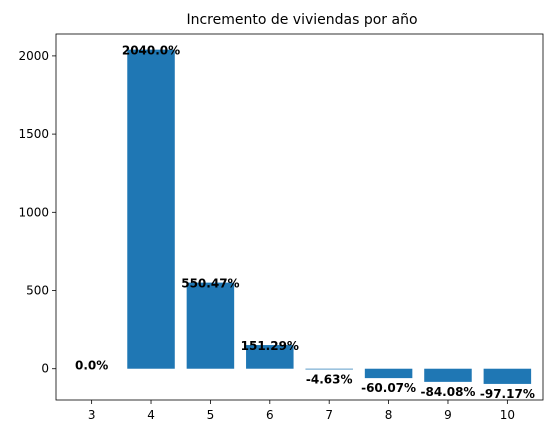 This screenshot has width=560, height=435. What do you see at coordinates (151, 415) in the screenshot?
I see `x-tick-label-4: 4` at bounding box center [151, 415].